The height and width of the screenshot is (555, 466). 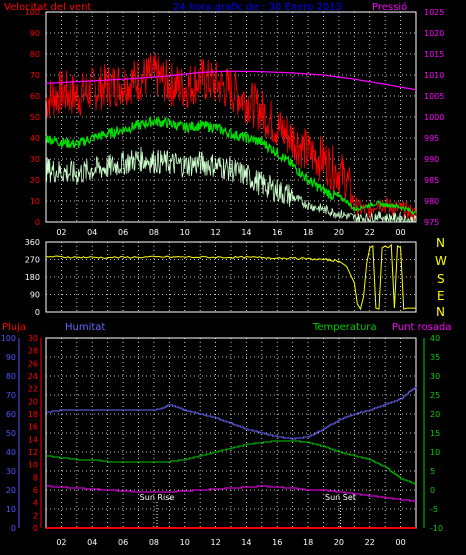 I want to click on compass-label-n-top: N, so click(x=440, y=243).